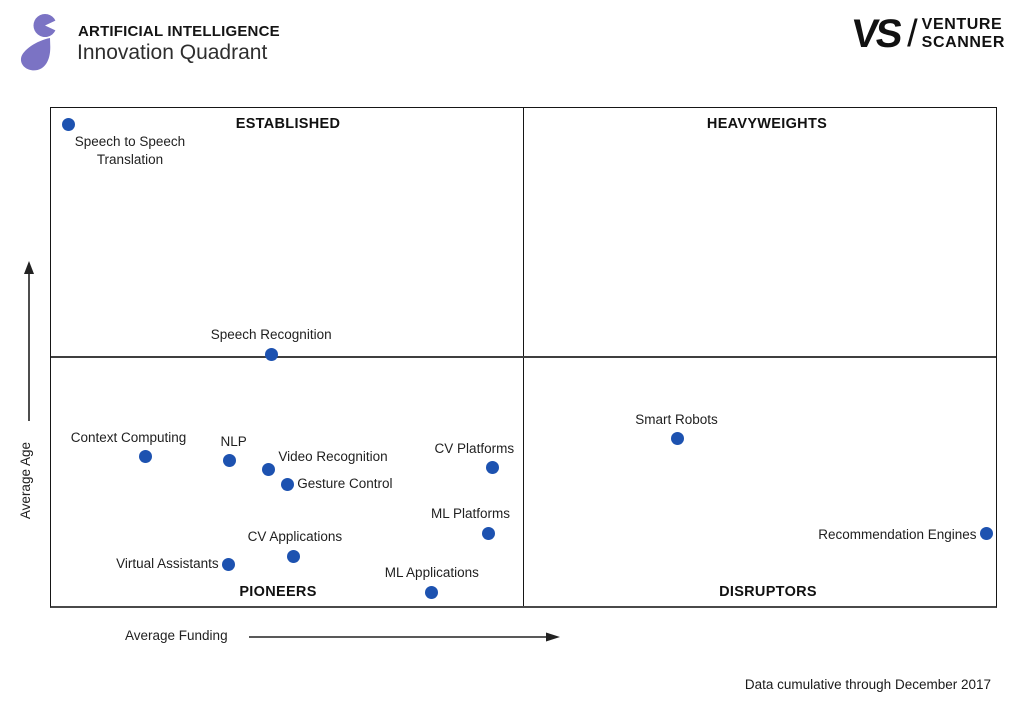  I want to click on point-label-virtual-assistants: Virtual Assistants, so click(167, 564).